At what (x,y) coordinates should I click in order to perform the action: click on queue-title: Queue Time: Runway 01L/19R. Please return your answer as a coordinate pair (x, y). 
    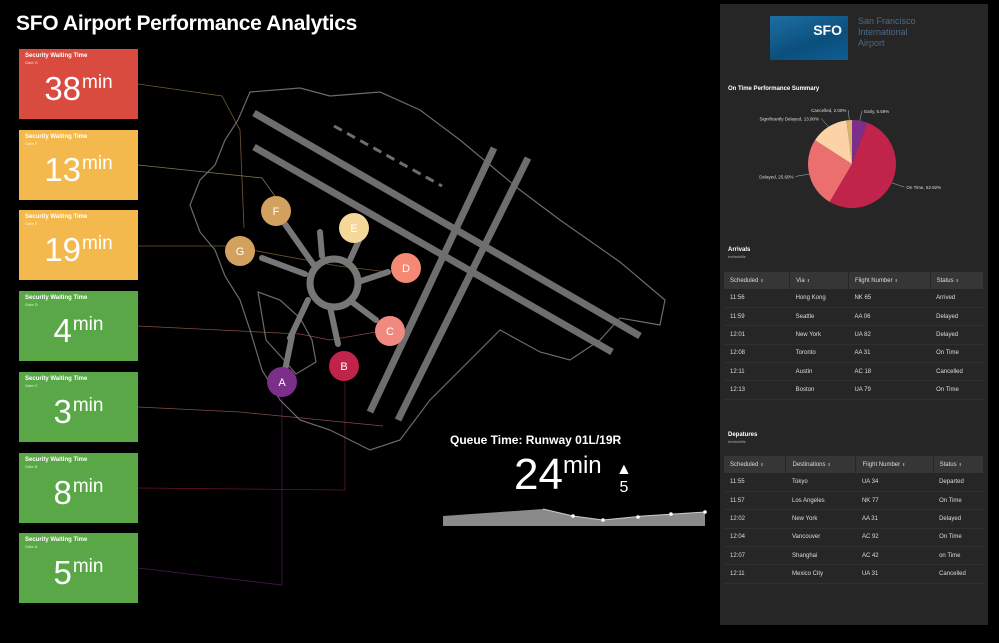
    Looking at the image, I should click on (536, 440).